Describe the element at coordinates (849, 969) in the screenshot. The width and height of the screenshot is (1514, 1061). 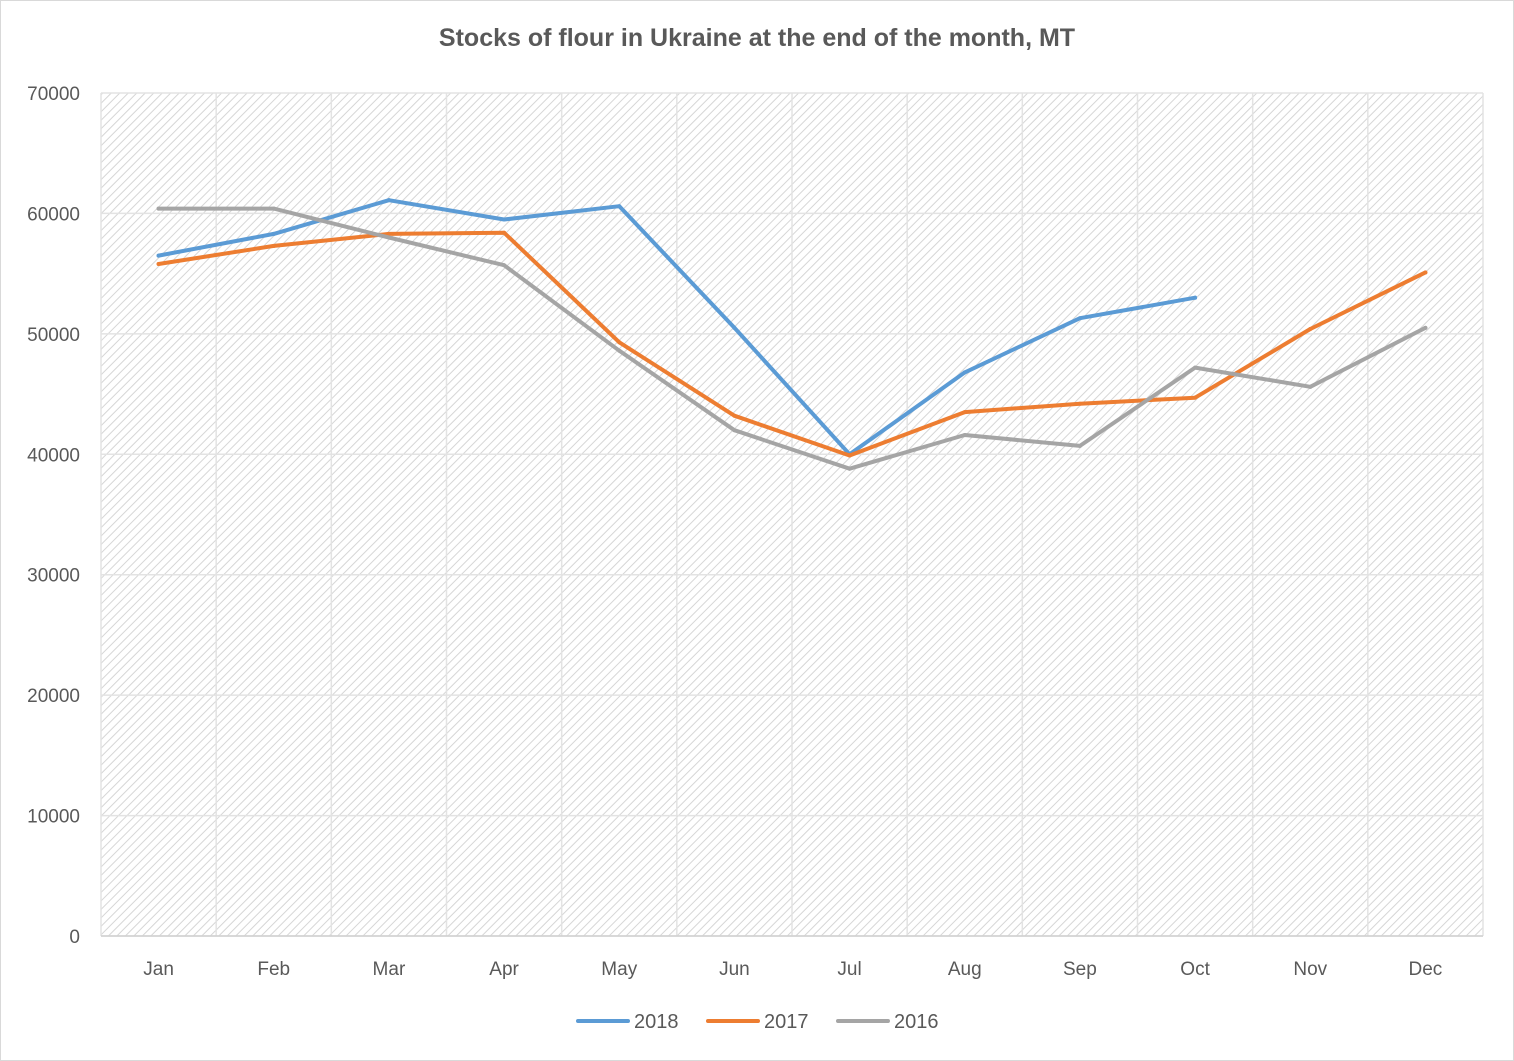
I see `x-tick-label: Jul` at that location.